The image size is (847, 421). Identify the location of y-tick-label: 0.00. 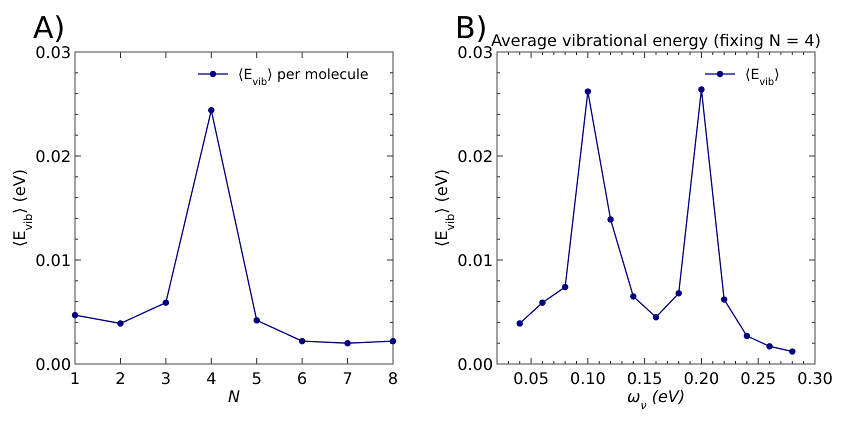
(475, 364).